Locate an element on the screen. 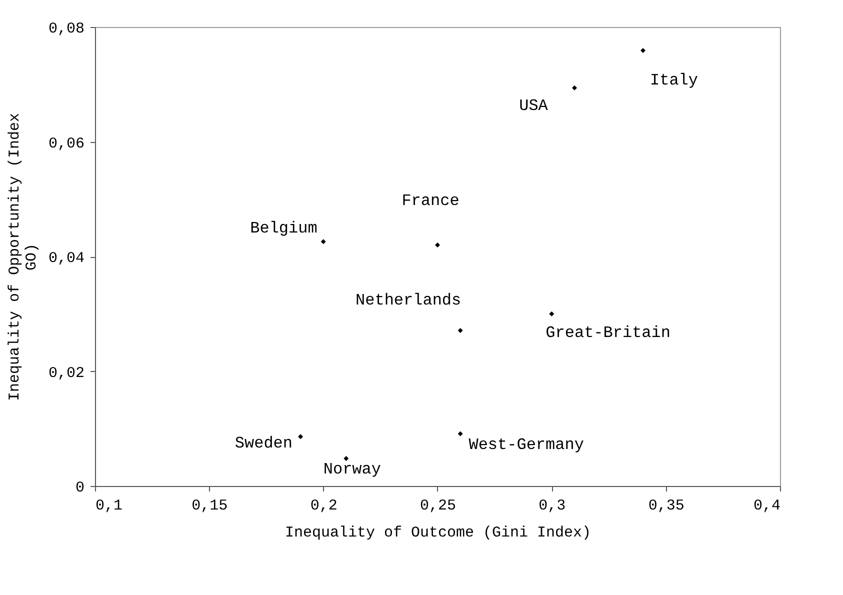 Image resolution: width=843 pixels, height=595 pixels. annotation: France is located at coordinates (431, 201).